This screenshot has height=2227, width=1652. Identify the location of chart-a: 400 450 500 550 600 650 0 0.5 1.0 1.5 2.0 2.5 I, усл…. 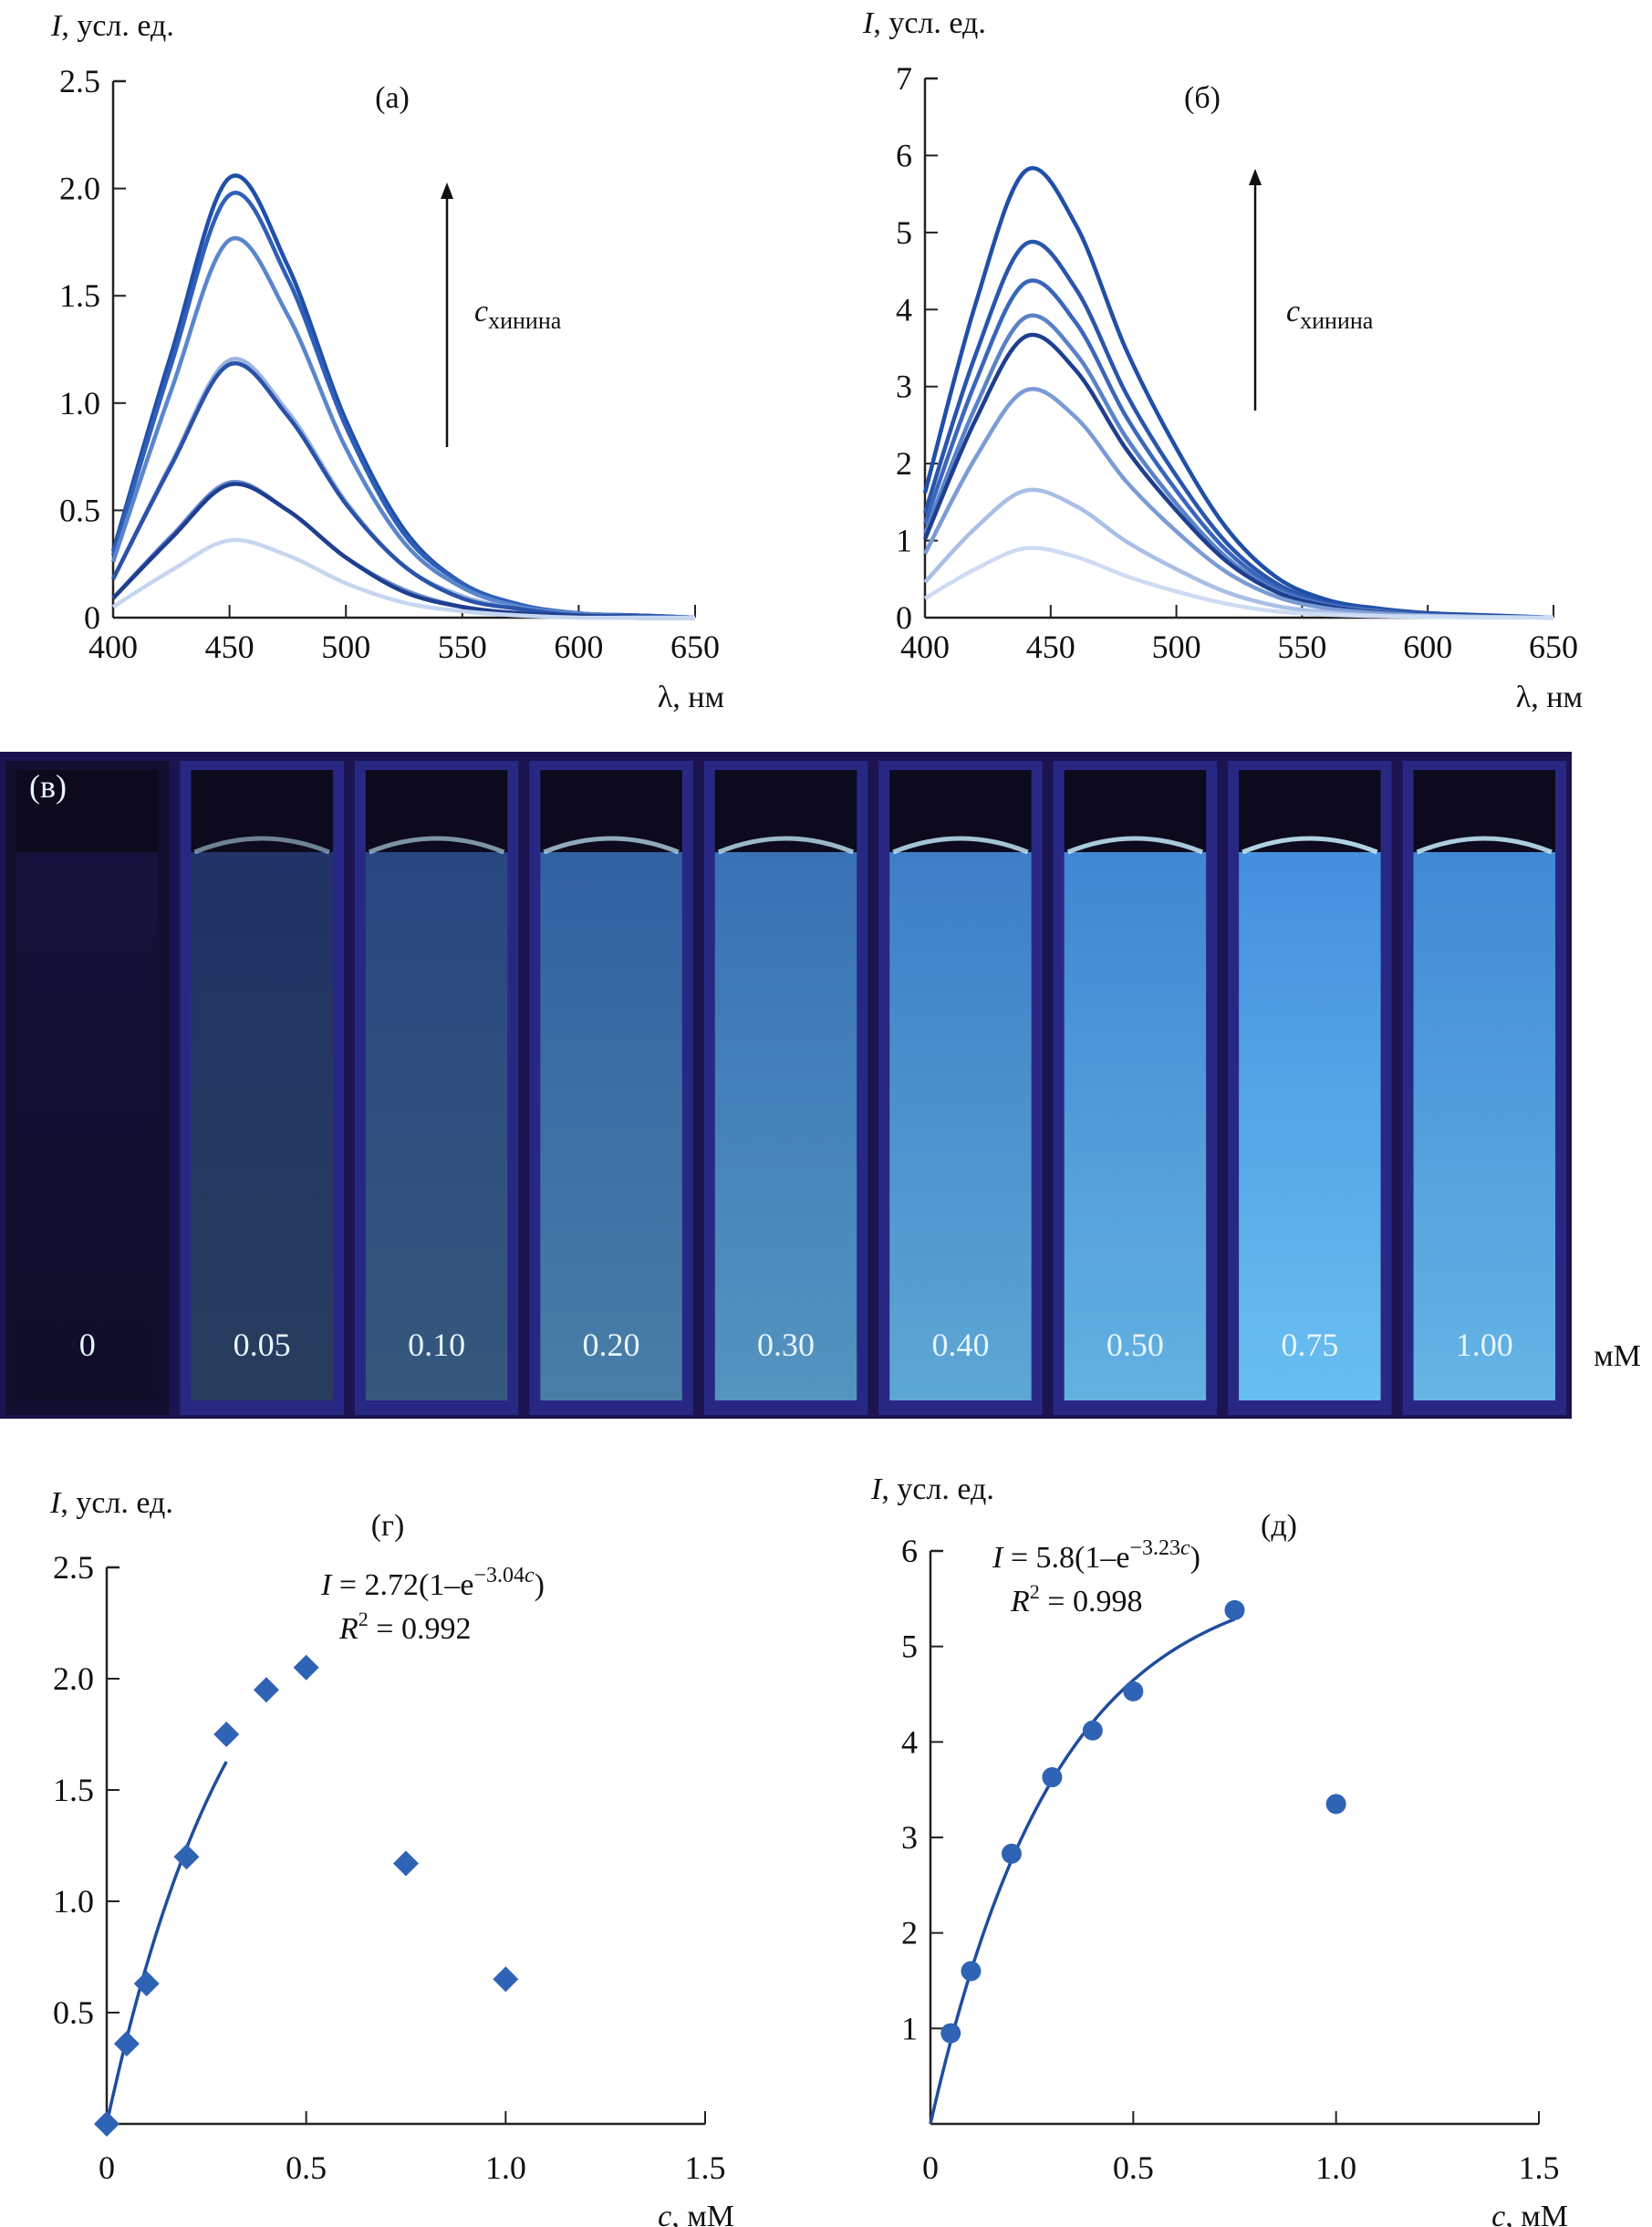
(387, 361).